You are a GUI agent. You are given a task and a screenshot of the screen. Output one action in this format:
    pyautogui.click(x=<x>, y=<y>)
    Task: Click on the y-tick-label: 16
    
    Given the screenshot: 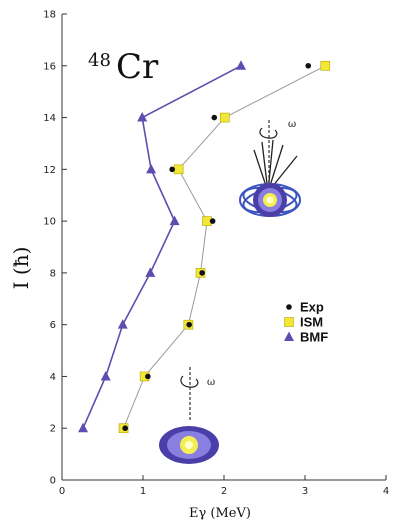 What is the action you would take?
    pyautogui.click(x=49, y=66)
    